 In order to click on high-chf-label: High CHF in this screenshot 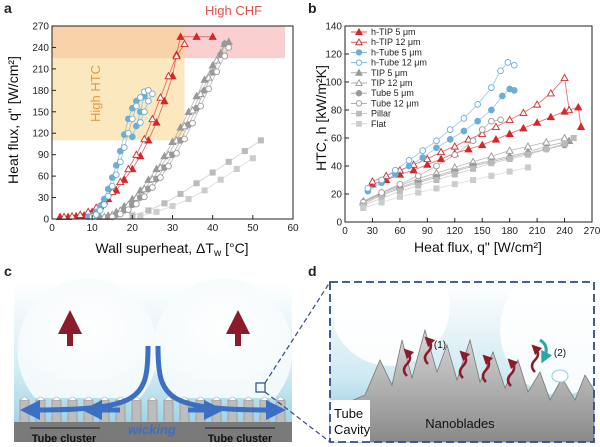, I will do `click(233, 10)`.